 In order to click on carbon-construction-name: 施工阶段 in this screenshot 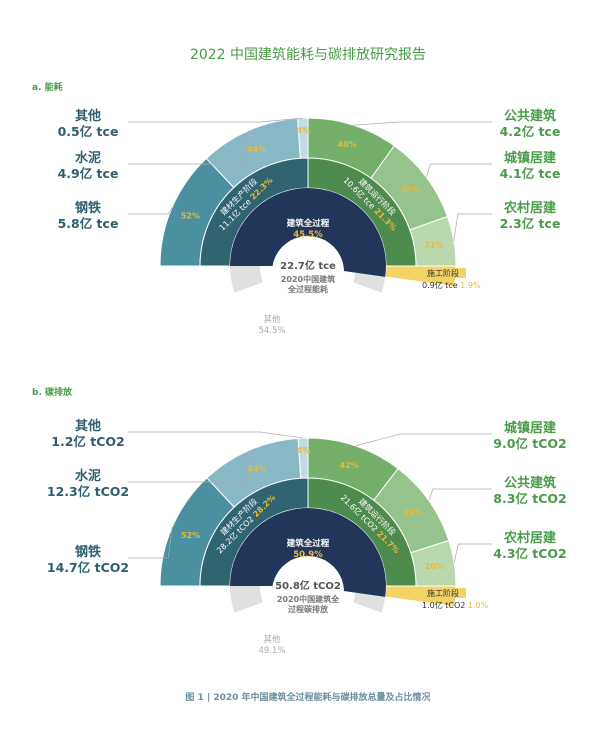, I will do `click(443, 593)`.